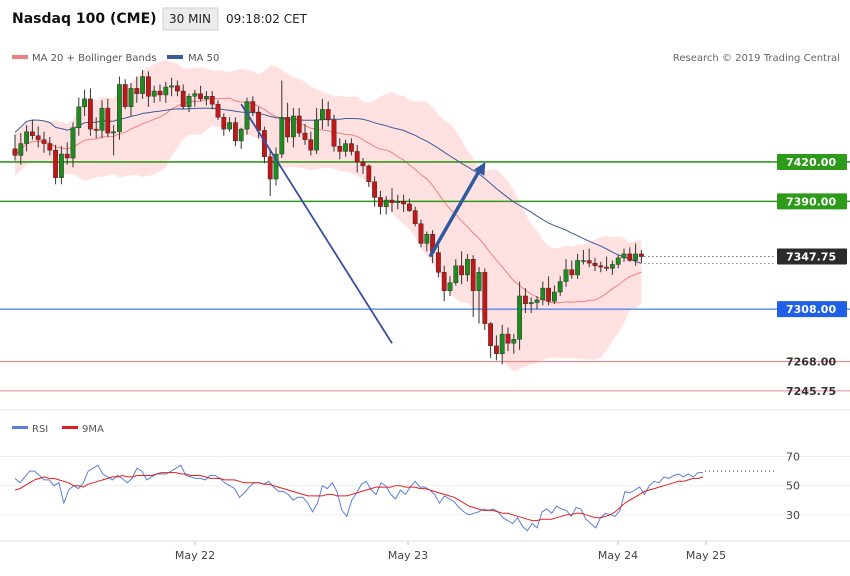  What do you see at coordinates (811, 362) in the screenshot?
I see `level-label: 7268.00` at bounding box center [811, 362].